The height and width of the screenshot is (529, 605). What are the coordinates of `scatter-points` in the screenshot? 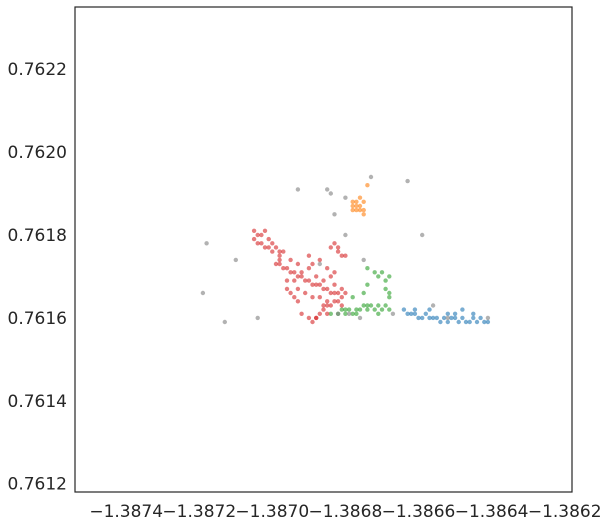 It's located at (345, 249).